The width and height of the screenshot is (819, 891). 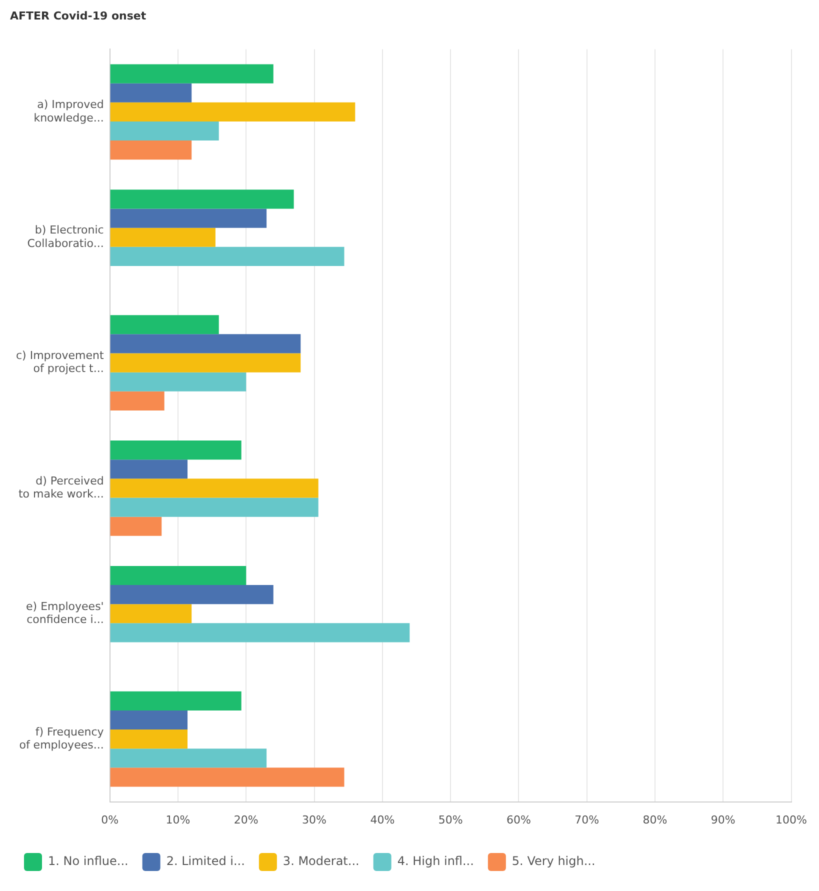 I want to click on x-tick-label: 70%, so click(x=587, y=819).